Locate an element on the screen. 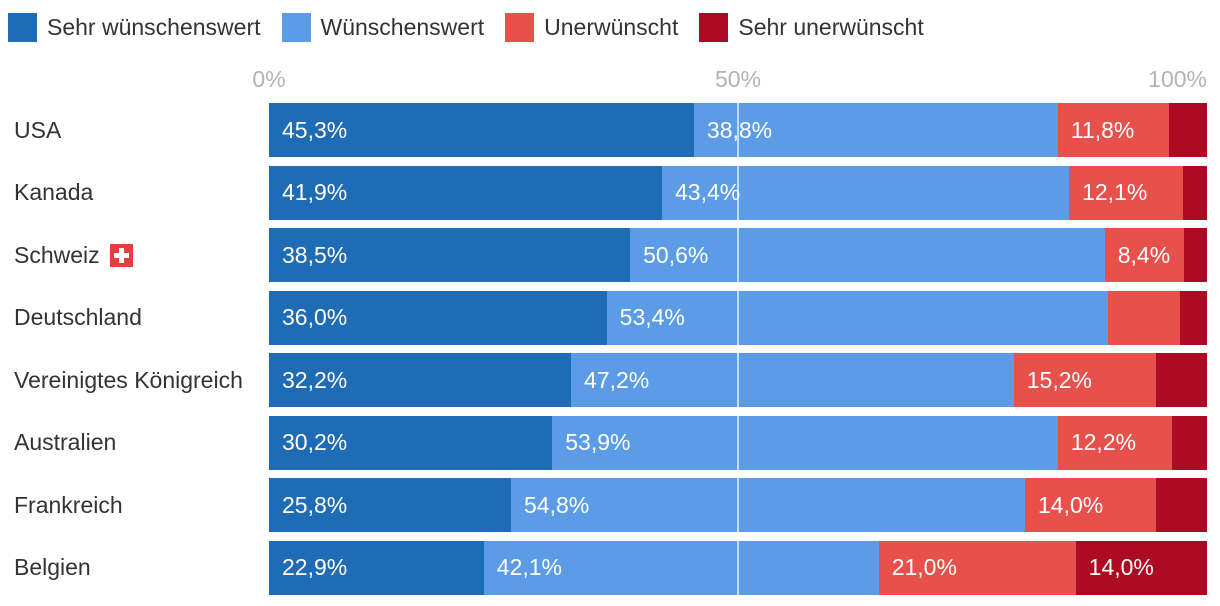 This screenshot has height=606, width=1220. gridline-50-percent is located at coordinates (738, 349).